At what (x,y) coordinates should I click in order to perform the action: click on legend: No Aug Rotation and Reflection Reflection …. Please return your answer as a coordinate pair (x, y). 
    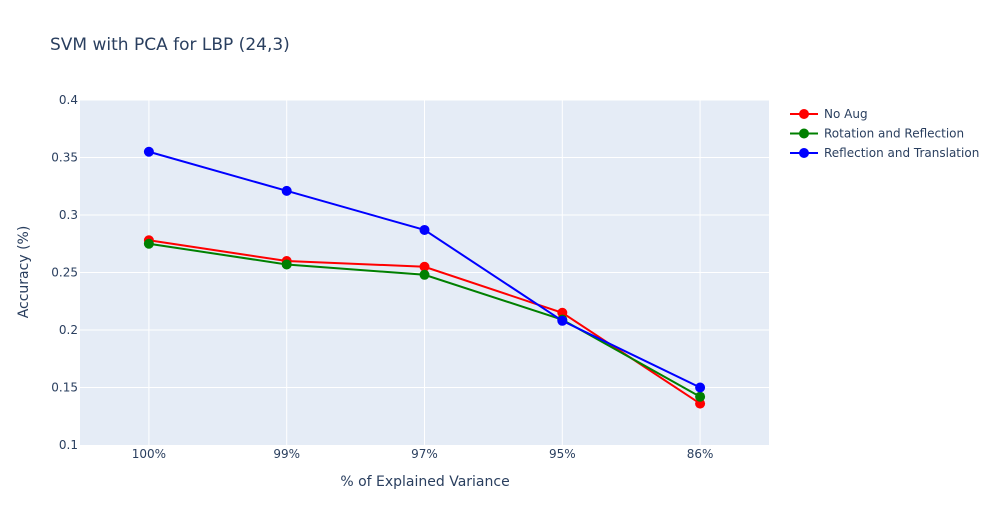
    Looking at the image, I should click on (884, 133).